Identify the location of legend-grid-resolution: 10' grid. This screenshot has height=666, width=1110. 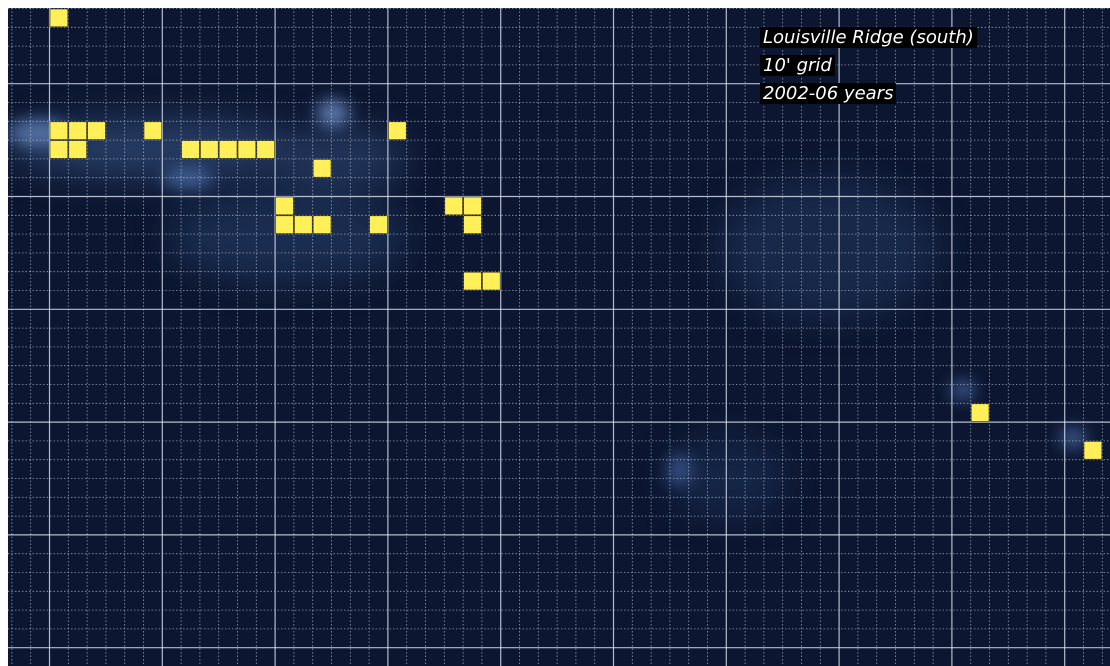
(797, 65).